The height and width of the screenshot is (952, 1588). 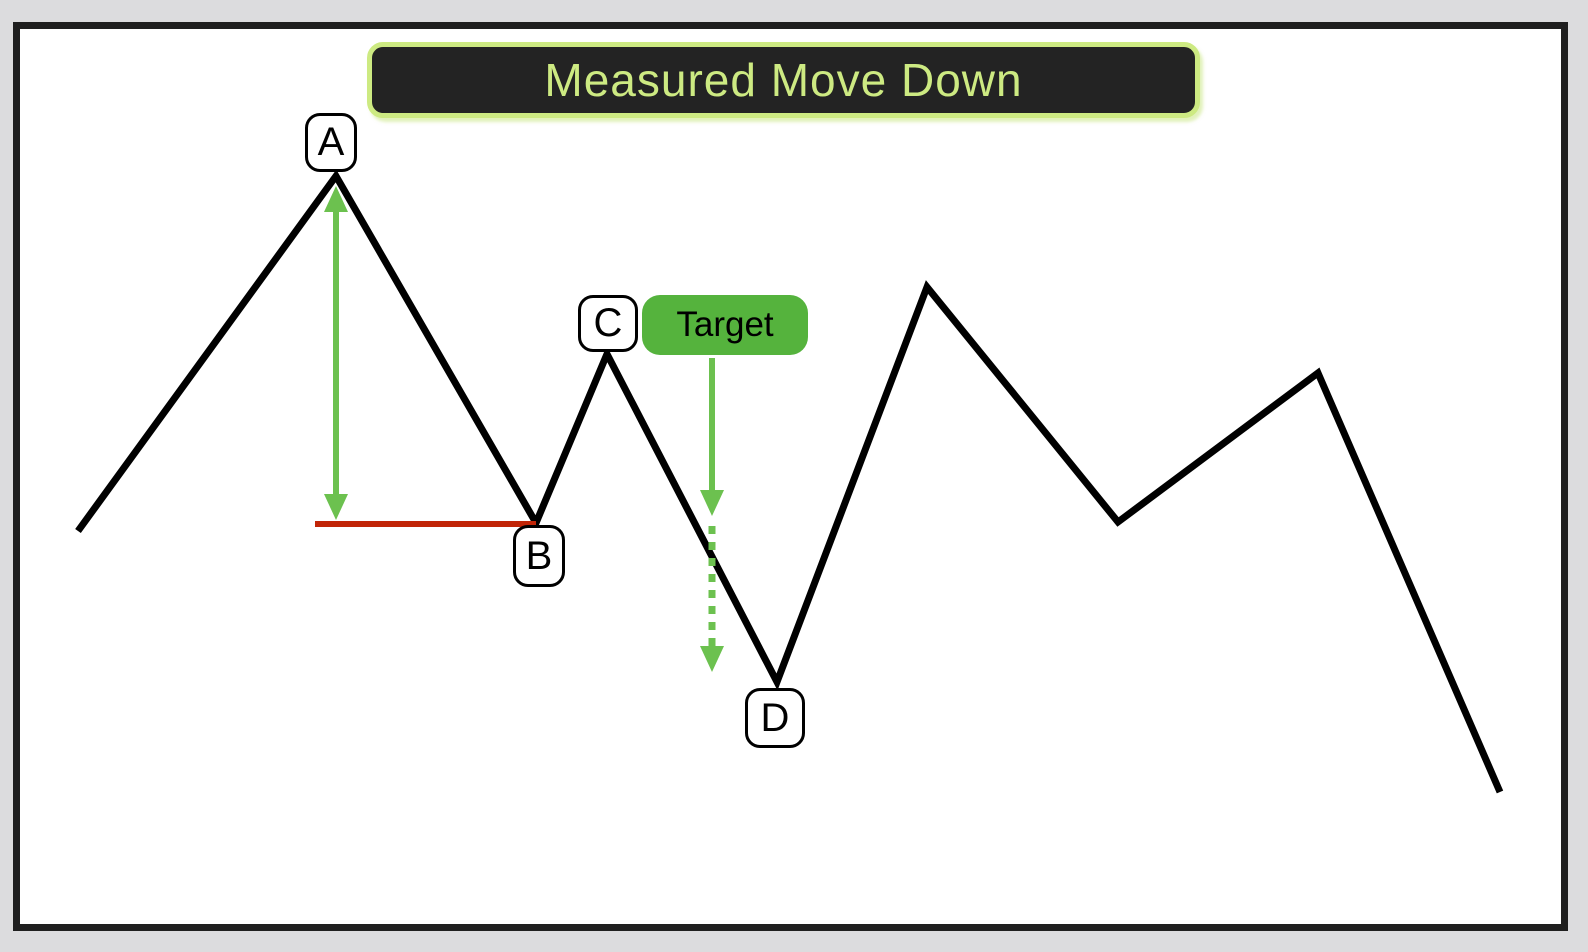 I want to click on target-badge-text: Target, so click(x=725, y=324).